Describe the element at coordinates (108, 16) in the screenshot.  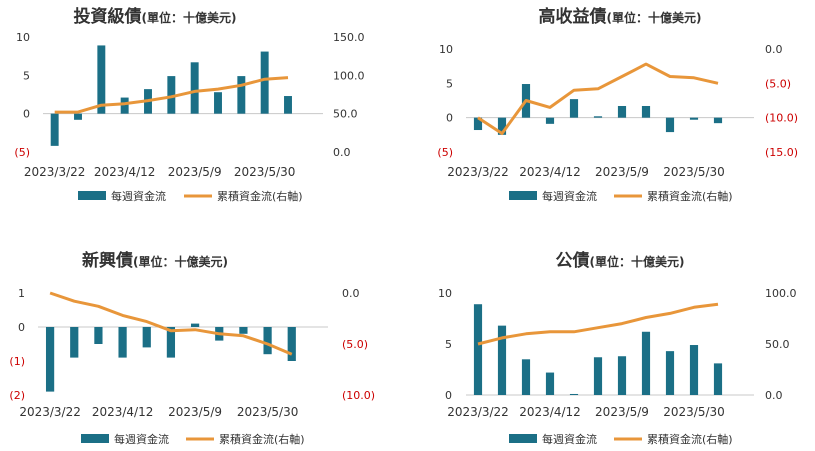
I see `chart-title-main: 投資級債` at that location.